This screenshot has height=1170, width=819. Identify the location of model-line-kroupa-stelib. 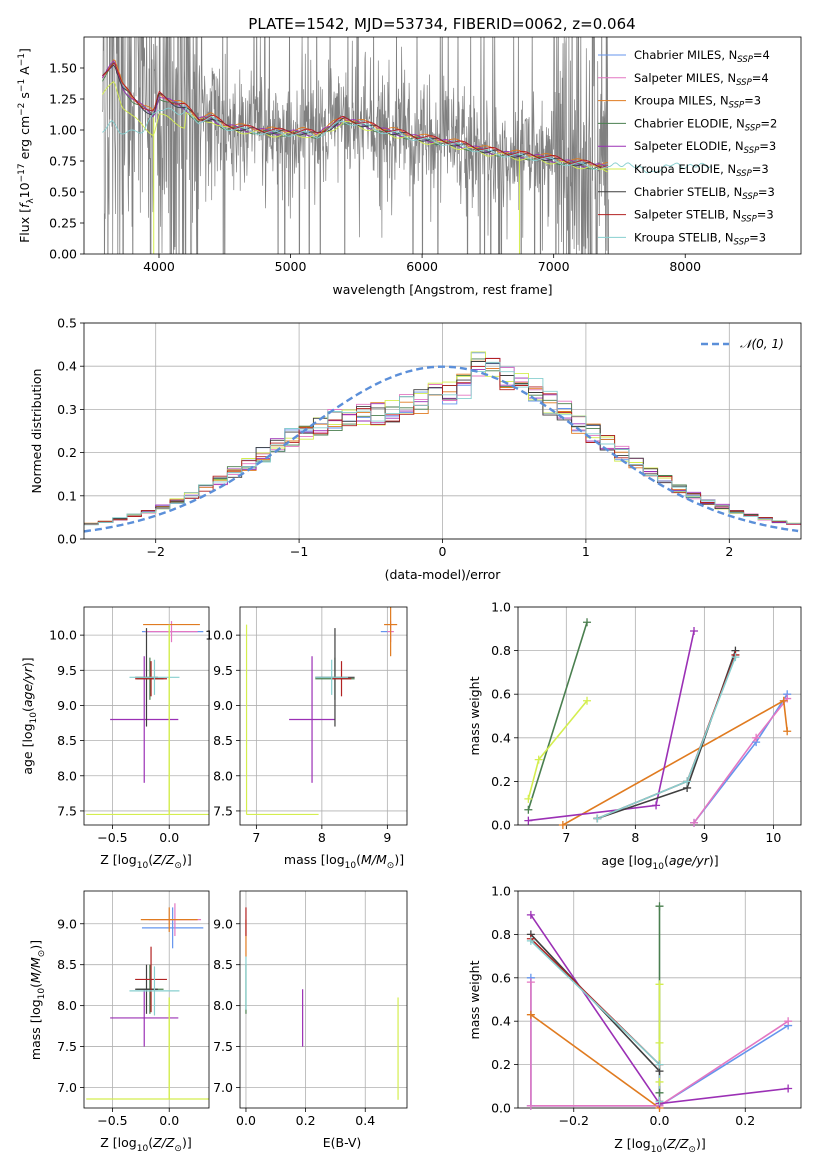
(407, 140).